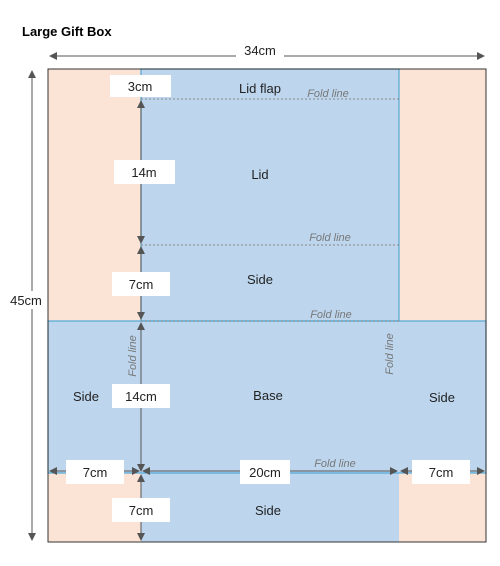 The height and width of the screenshot is (566, 500). What do you see at coordinates (133, 356) in the screenshot?
I see `fold-label-left-vertical: Fold line` at bounding box center [133, 356].